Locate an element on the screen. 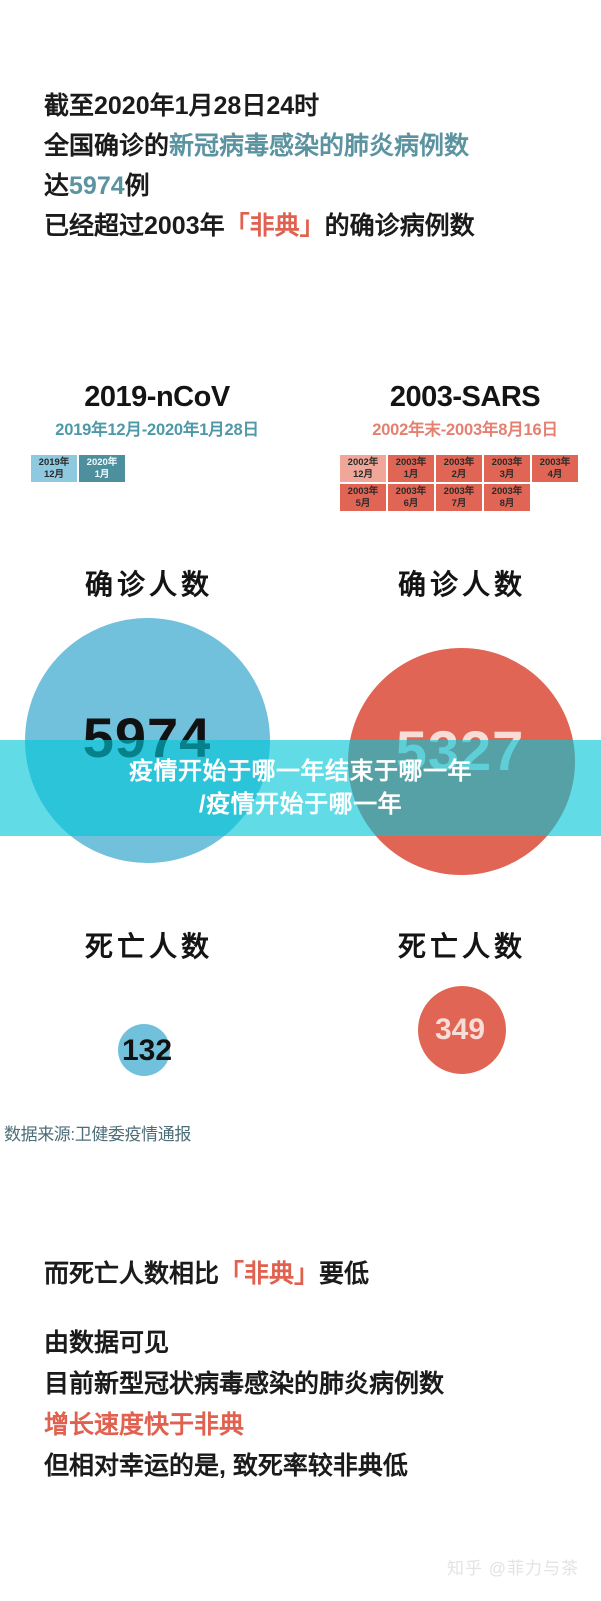  chip-year: 2002年 is located at coordinates (363, 462).